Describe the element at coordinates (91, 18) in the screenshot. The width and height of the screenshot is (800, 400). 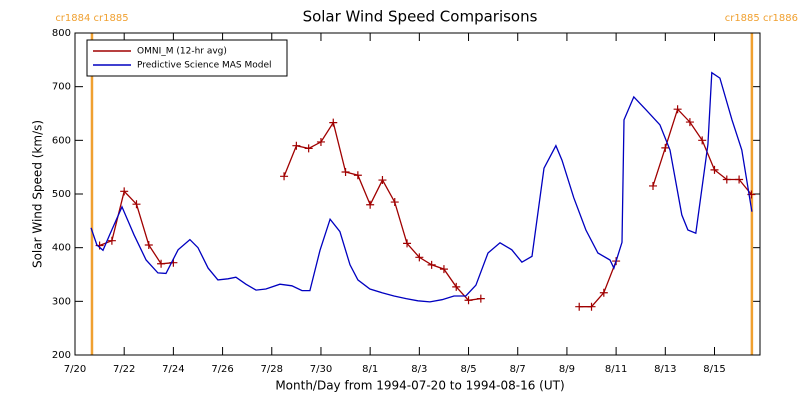
I see `marker-label: cr1884 cr1885` at that location.